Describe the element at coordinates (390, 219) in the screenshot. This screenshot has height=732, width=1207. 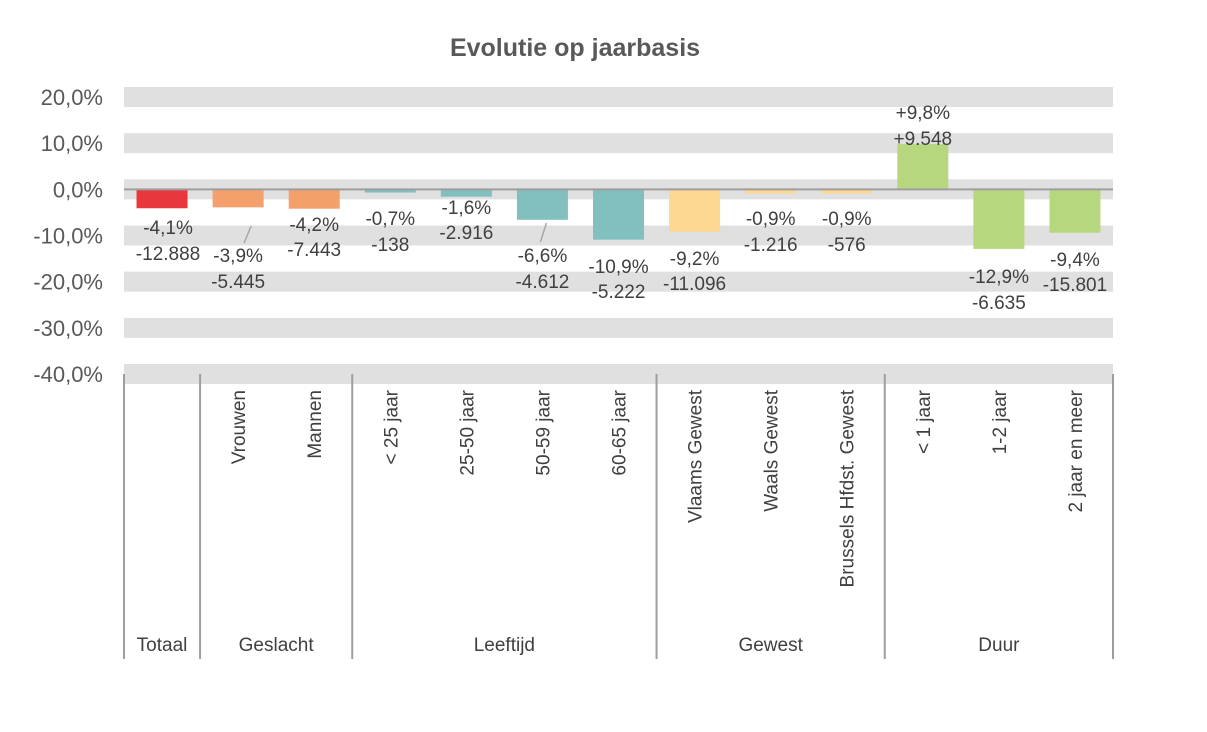
I see `data-label-percent: -0,7%` at that location.